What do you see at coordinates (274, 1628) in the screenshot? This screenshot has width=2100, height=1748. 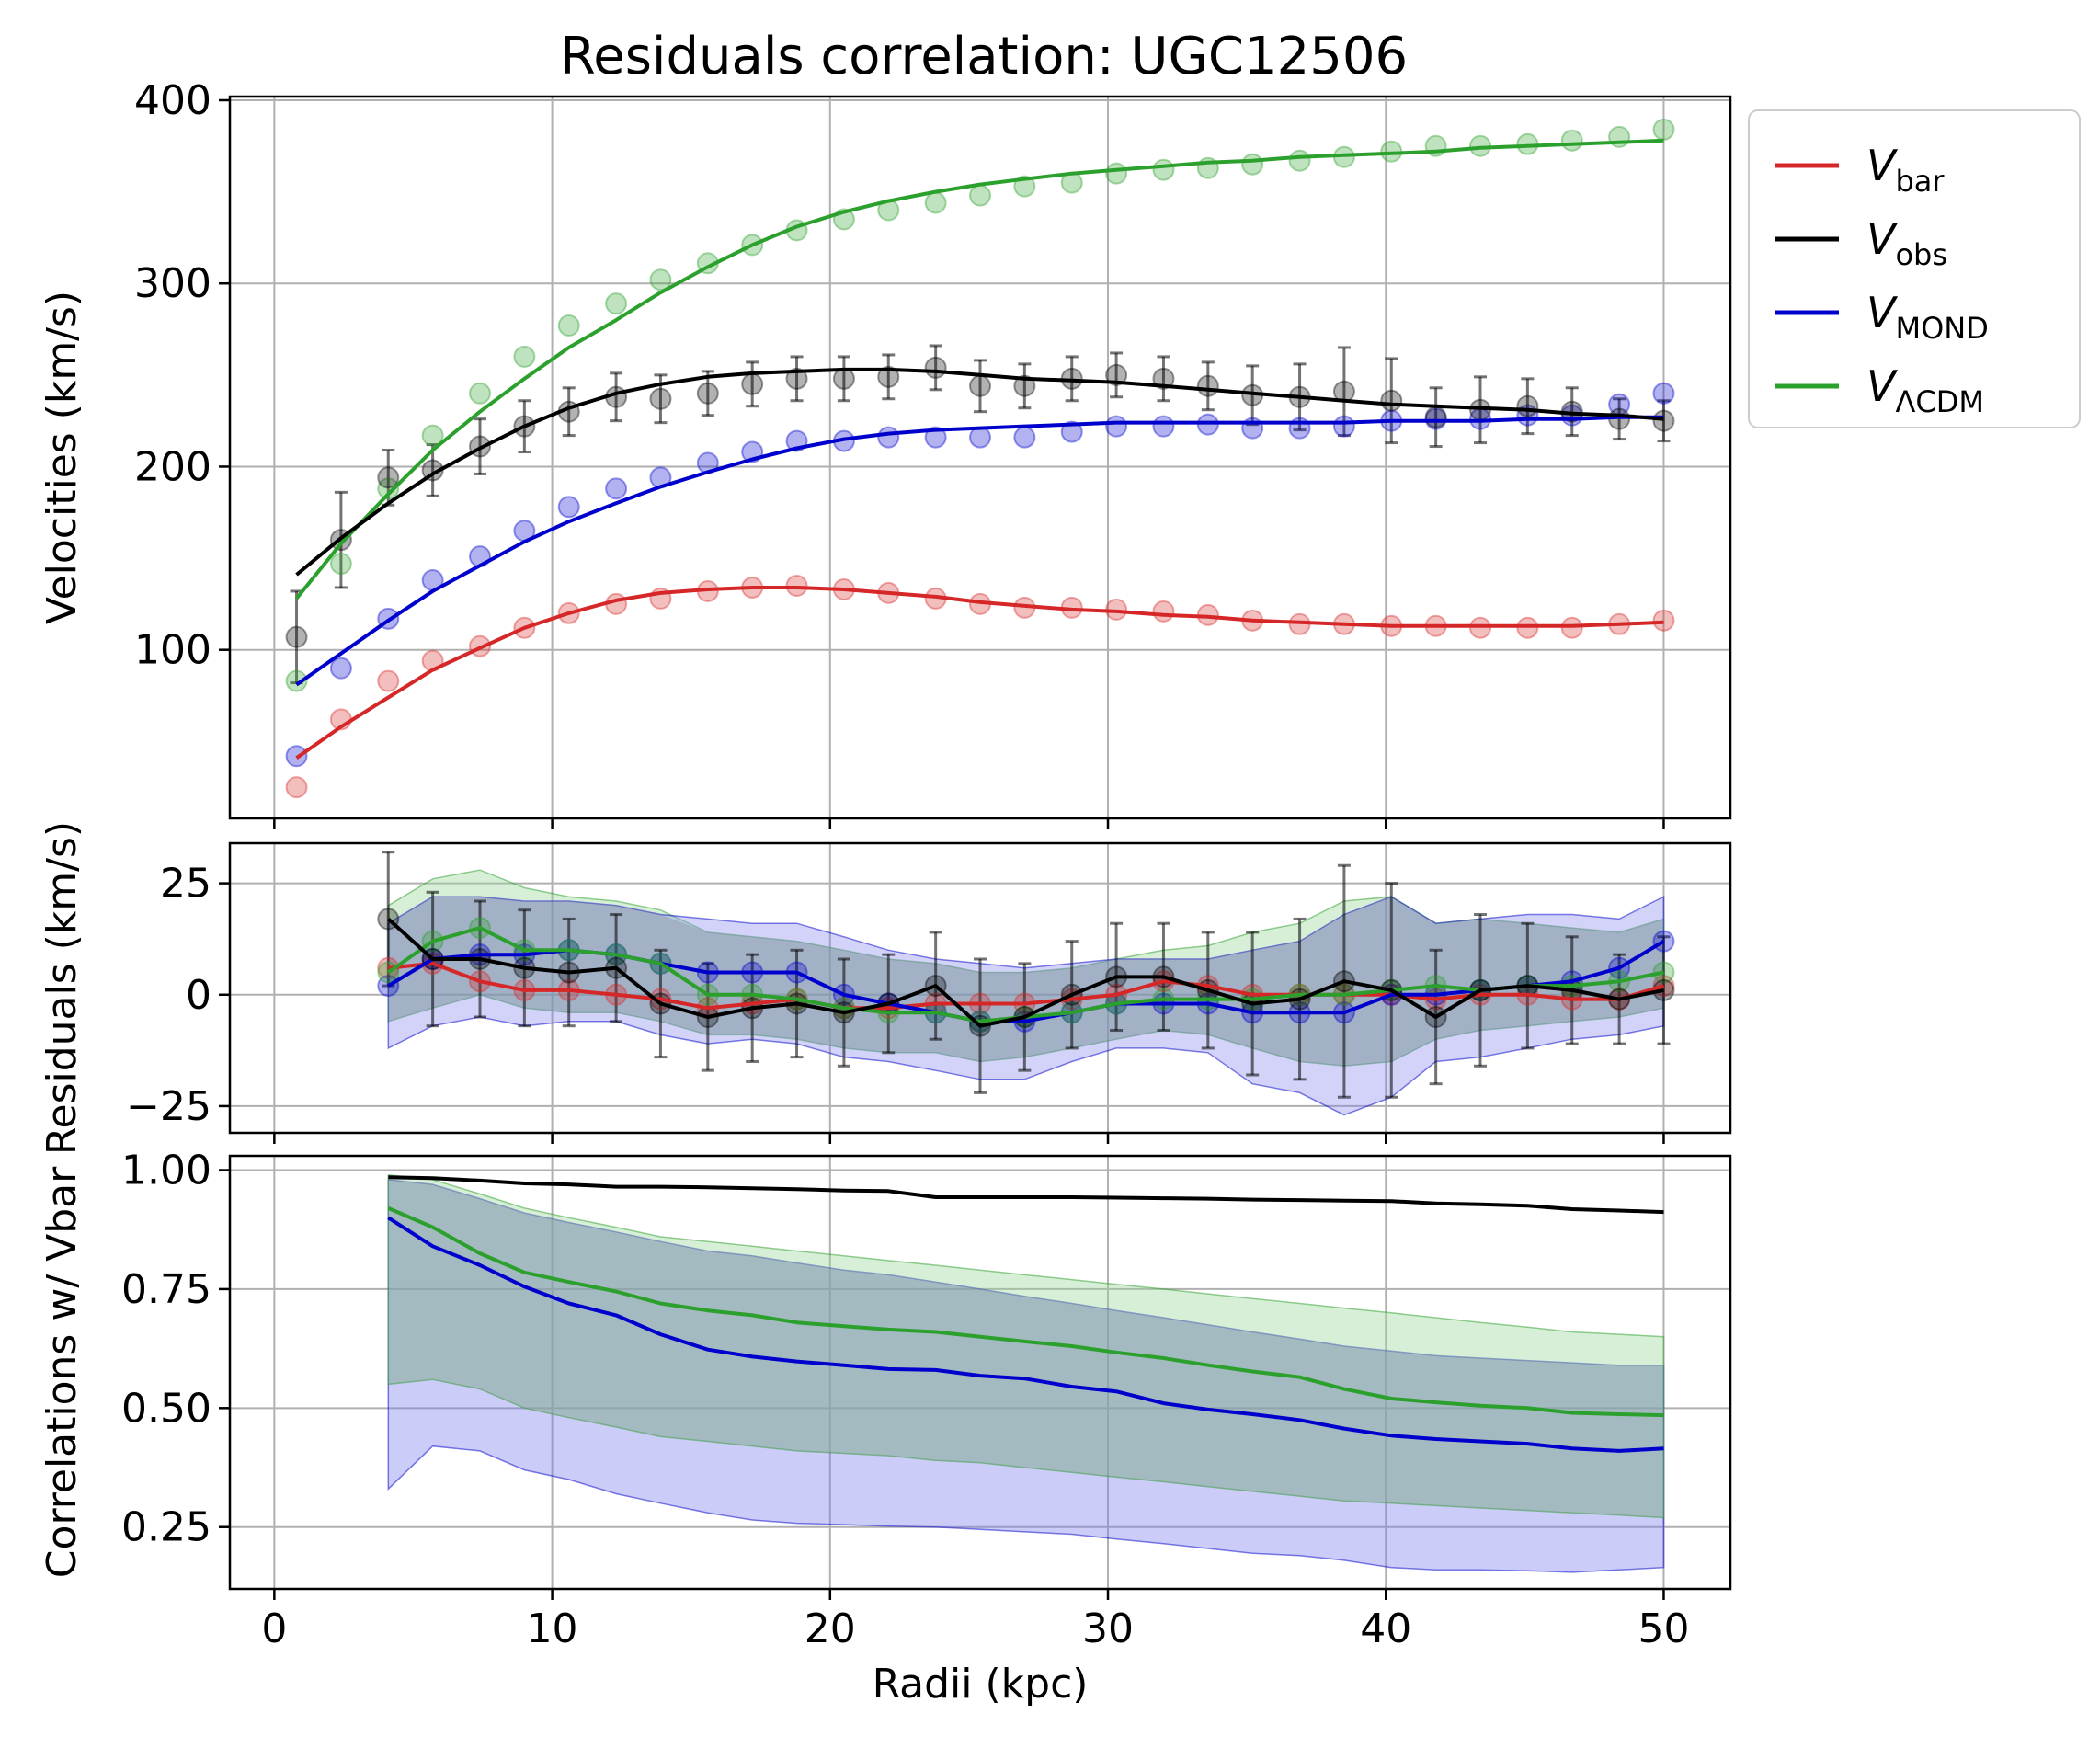 I see `x-tick-label: 0` at bounding box center [274, 1628].